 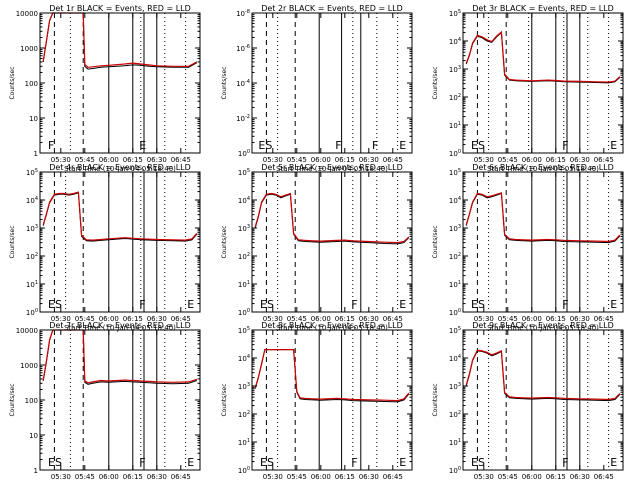 I want to click on chart-title: Det 3r BLACK = Events, RED = LLD, so click(x=543, y=8).